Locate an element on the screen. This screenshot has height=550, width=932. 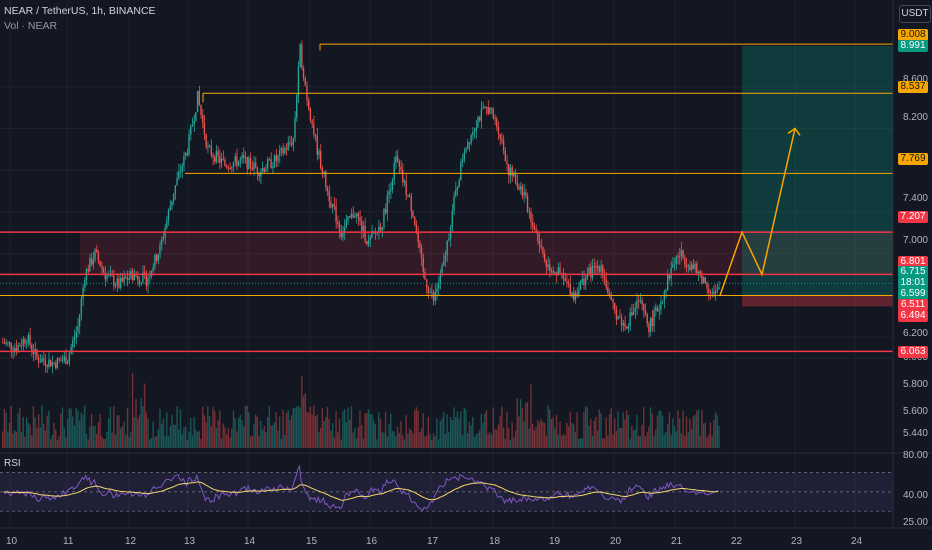
currency-button: USDT is located at coordinates (915, 14).